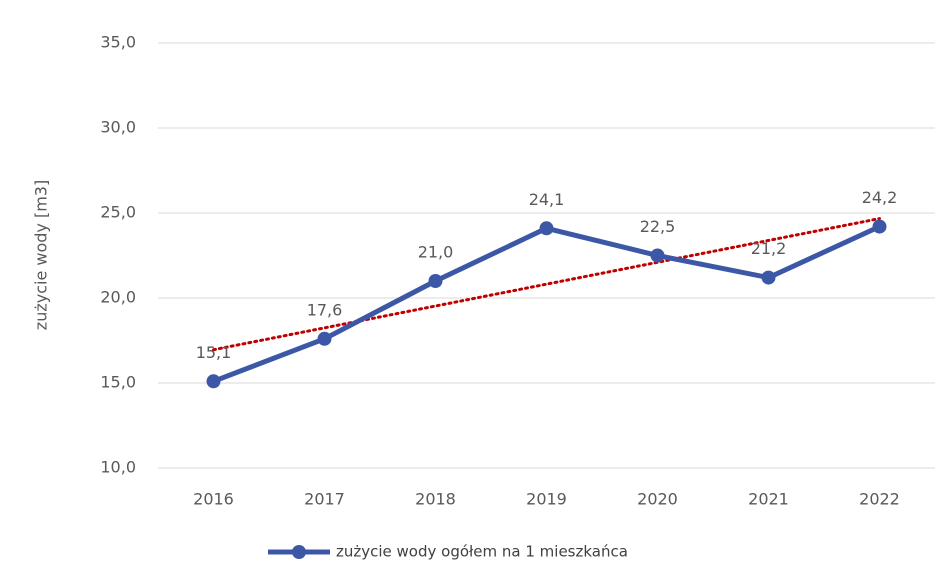 This screenshot has height=587, width=952. Describe the element at coordinates (435, 499) in the screenshot. I see `x-tick-label: 2018` at that location.